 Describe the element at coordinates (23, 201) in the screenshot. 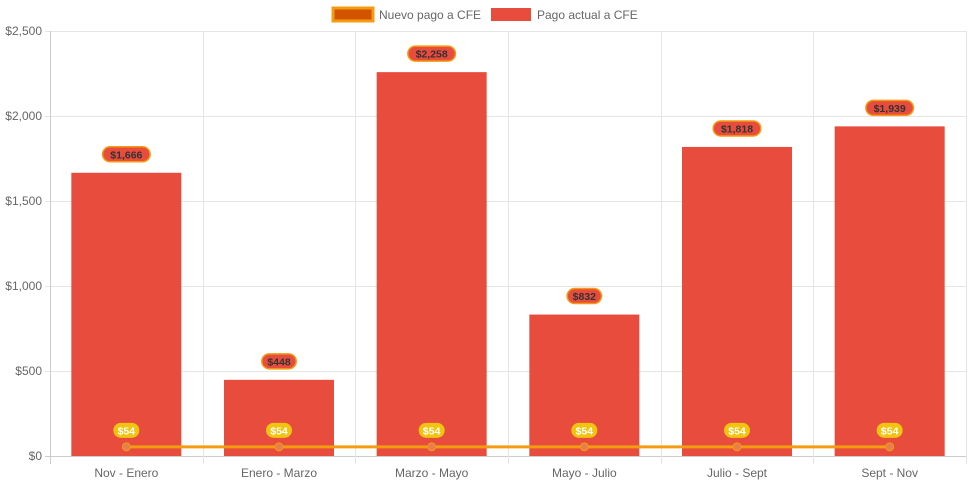

I see `y-tick-label: $1,500` at that location.